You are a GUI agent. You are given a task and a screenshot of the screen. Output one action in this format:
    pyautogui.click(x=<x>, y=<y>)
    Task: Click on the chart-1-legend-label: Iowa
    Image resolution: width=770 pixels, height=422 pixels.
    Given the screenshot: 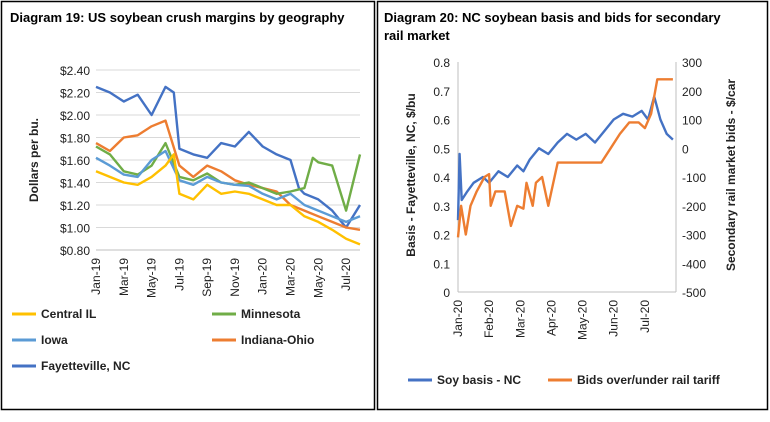 What is the action you would take?
    pyautogui.click(x=54, y=340)
    